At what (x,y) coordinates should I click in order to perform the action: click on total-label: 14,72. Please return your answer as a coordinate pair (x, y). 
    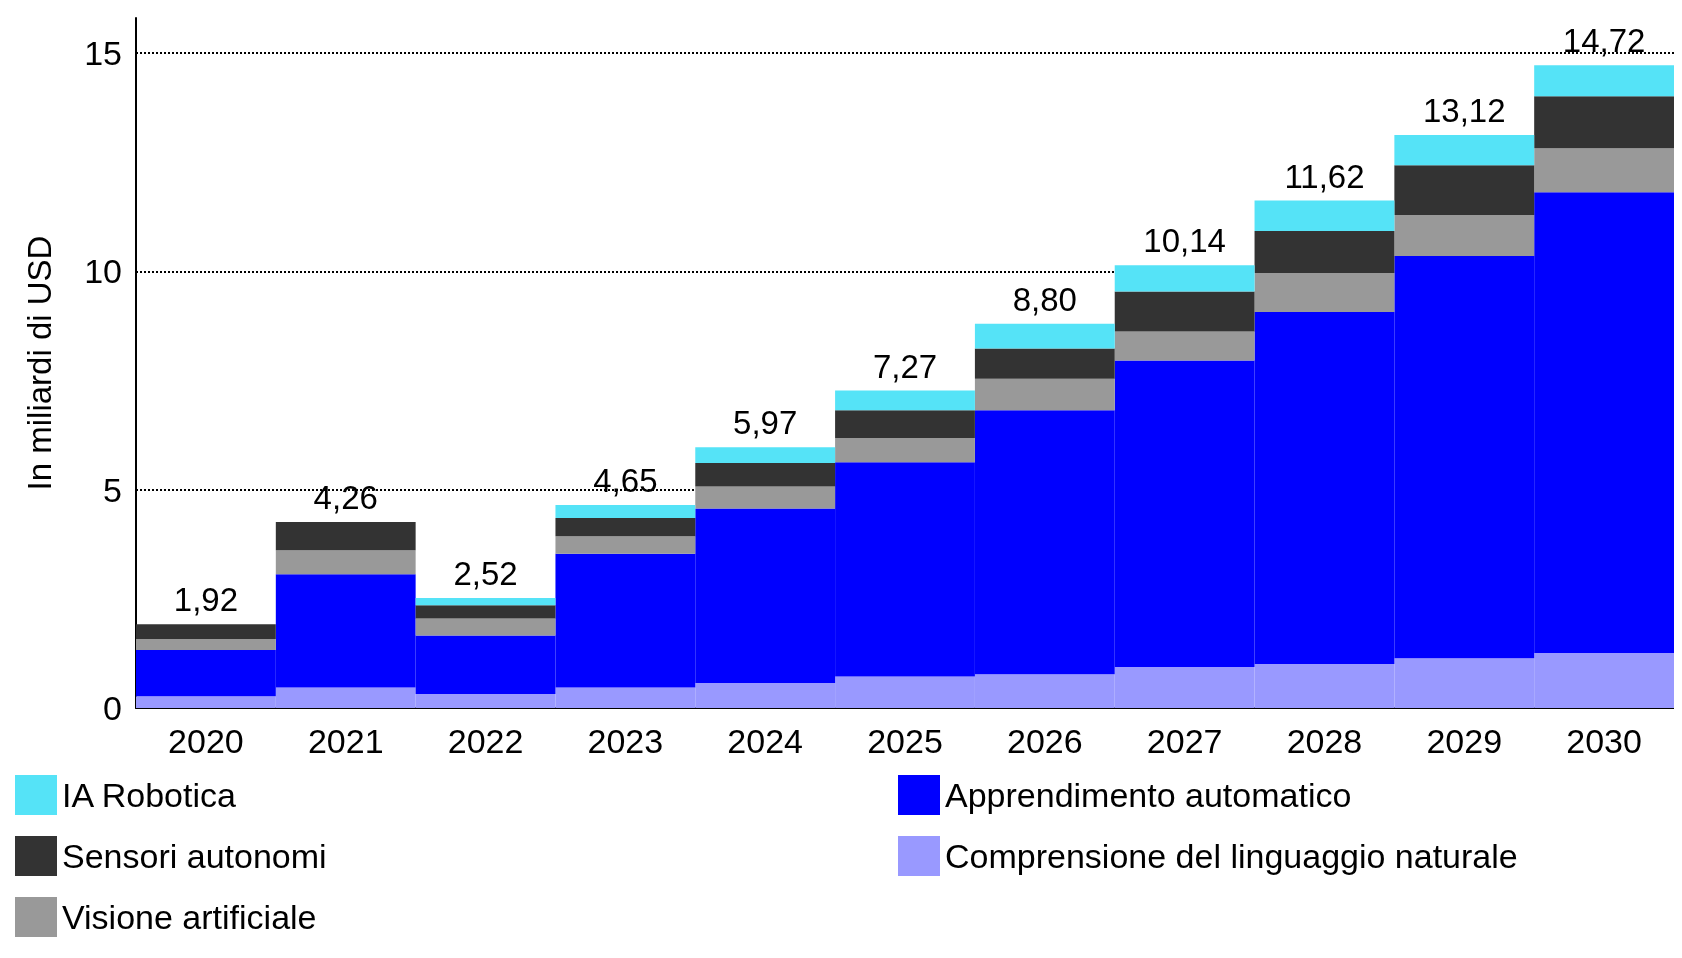
    Looking at the image, I should click on (1604, 41).